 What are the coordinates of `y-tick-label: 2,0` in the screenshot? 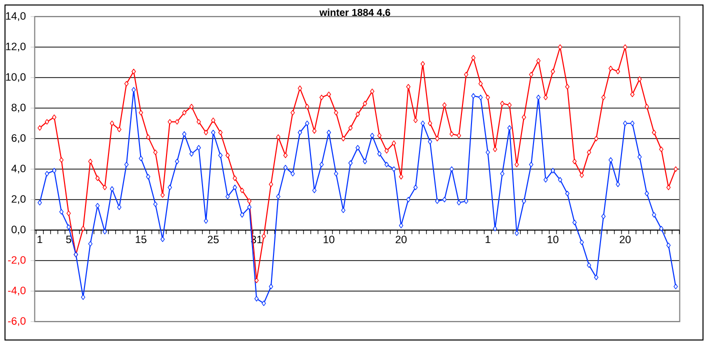 It's located at (19, 199).